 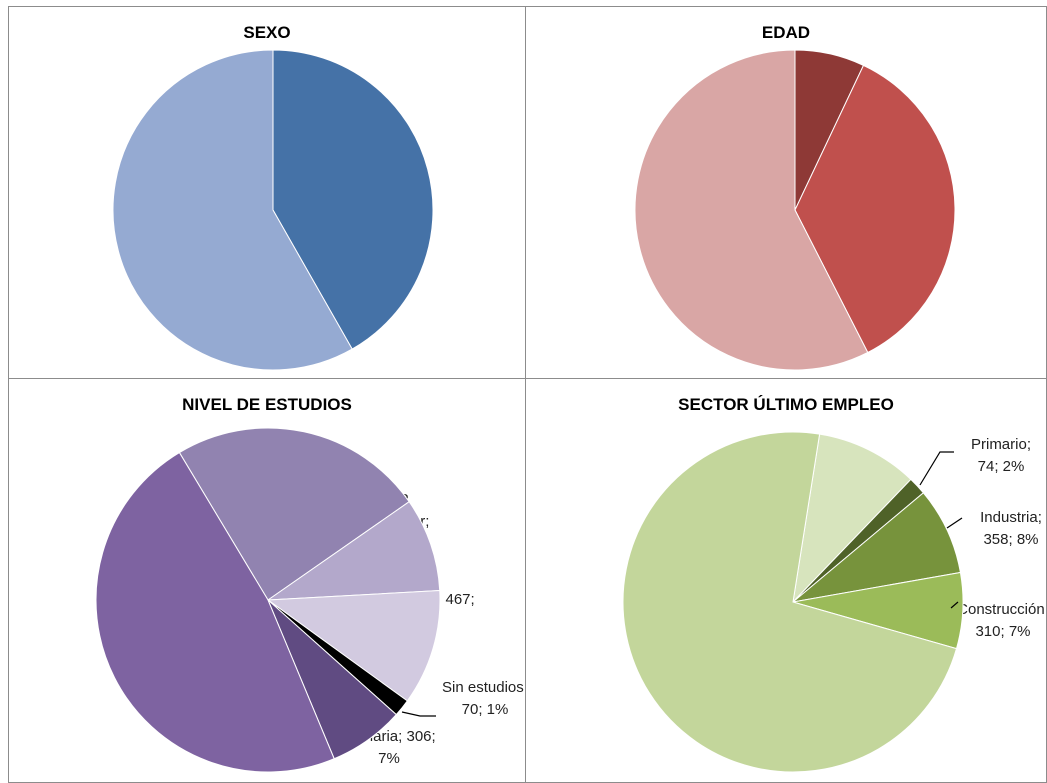 I want to click on label-percent: 1%, so click(x=497, y=709).